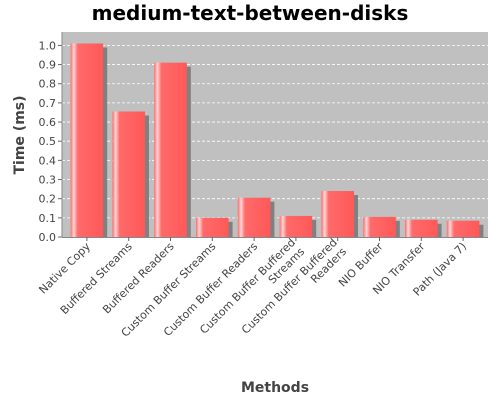 This screenshot has width=500, height=400. I want to click on x-tick-label-line: Buffered Streams, so click(96, 278).